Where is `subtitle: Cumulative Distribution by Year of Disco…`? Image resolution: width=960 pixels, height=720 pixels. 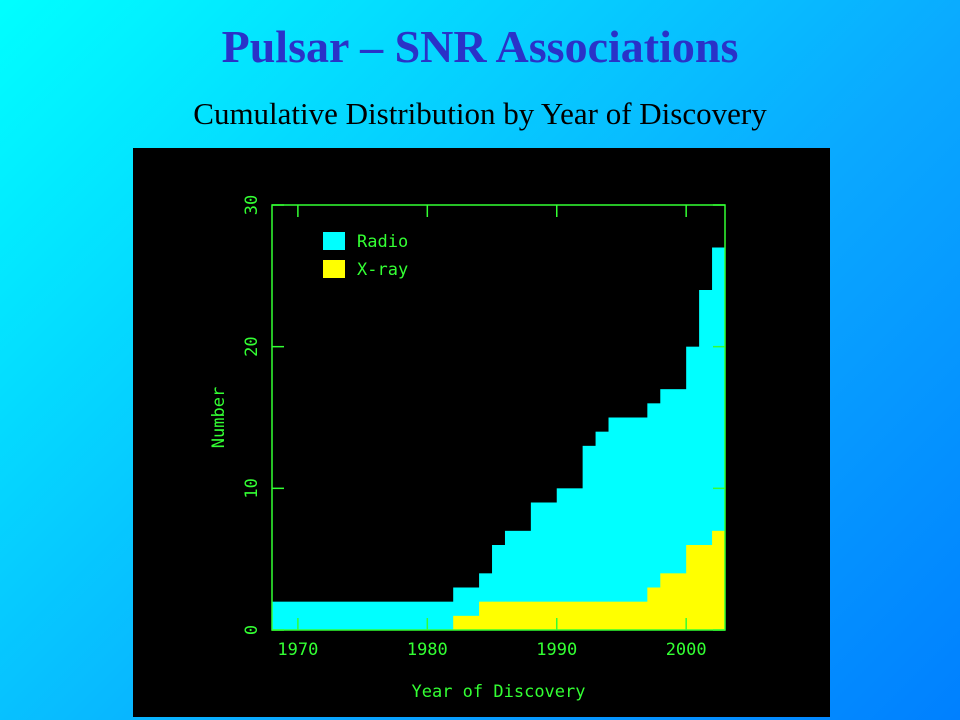
subtitle: Cumulative Distribution by Year of Disco… is located at coordinates (480, 113).